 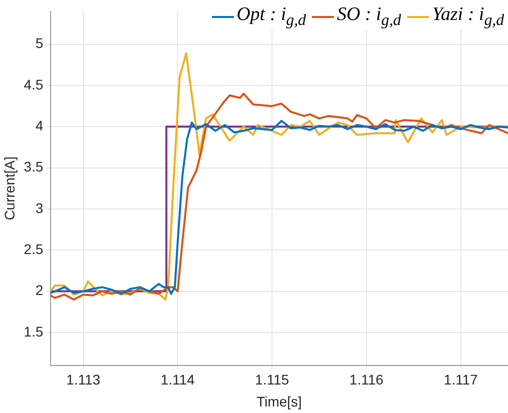 I want to click on x-tick-label: 1.115, so click(x=272, y=380).